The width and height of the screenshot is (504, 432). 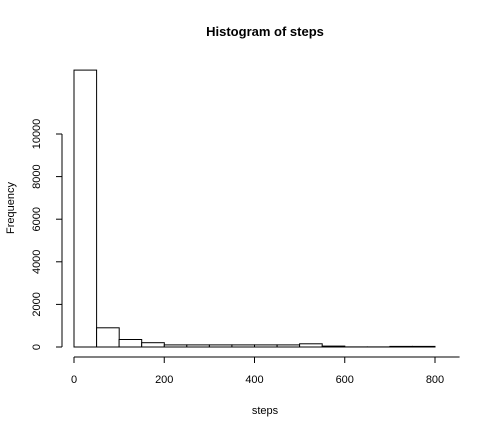 What do you see at coordinates (265, 371) in the screenshot?
I see `x-axis: 0 200 400 600 800` at bounding box center [265, 371].